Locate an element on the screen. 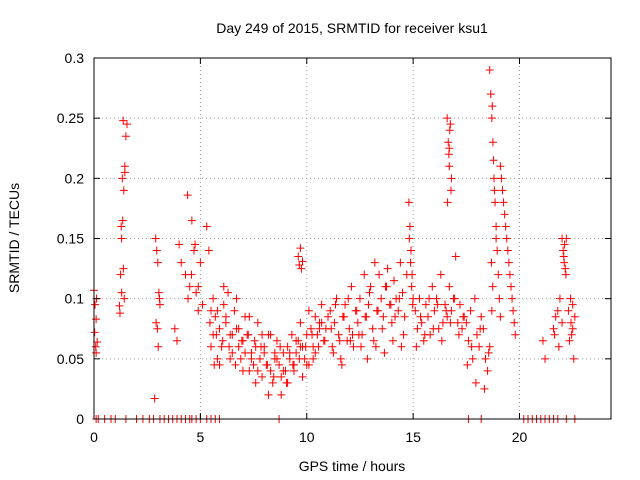 This screenshot has width=640, height=480. y-tick-label: 0.3 is located at coordinates (75, 58).